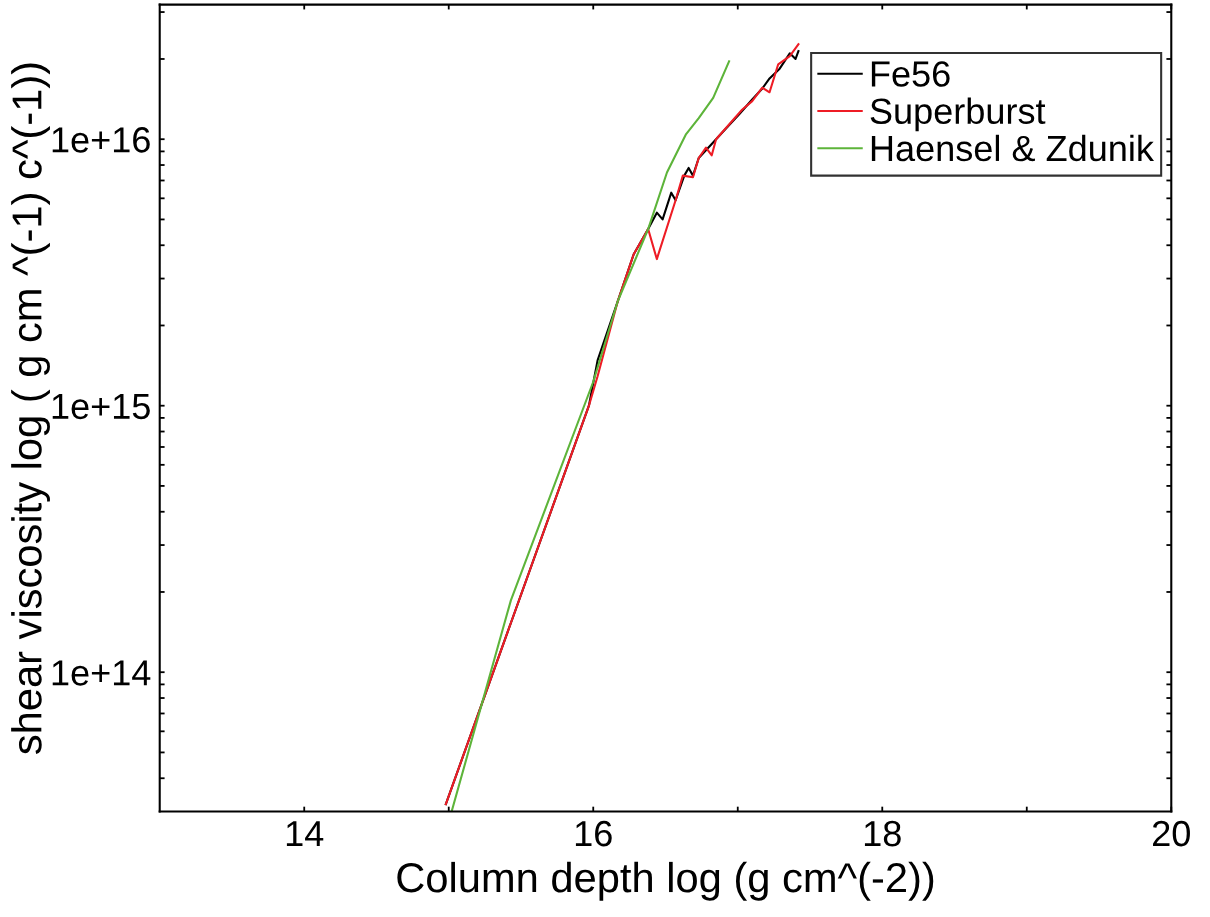  I want to click on y-tick-label: 1e+16, so click(101, 140).